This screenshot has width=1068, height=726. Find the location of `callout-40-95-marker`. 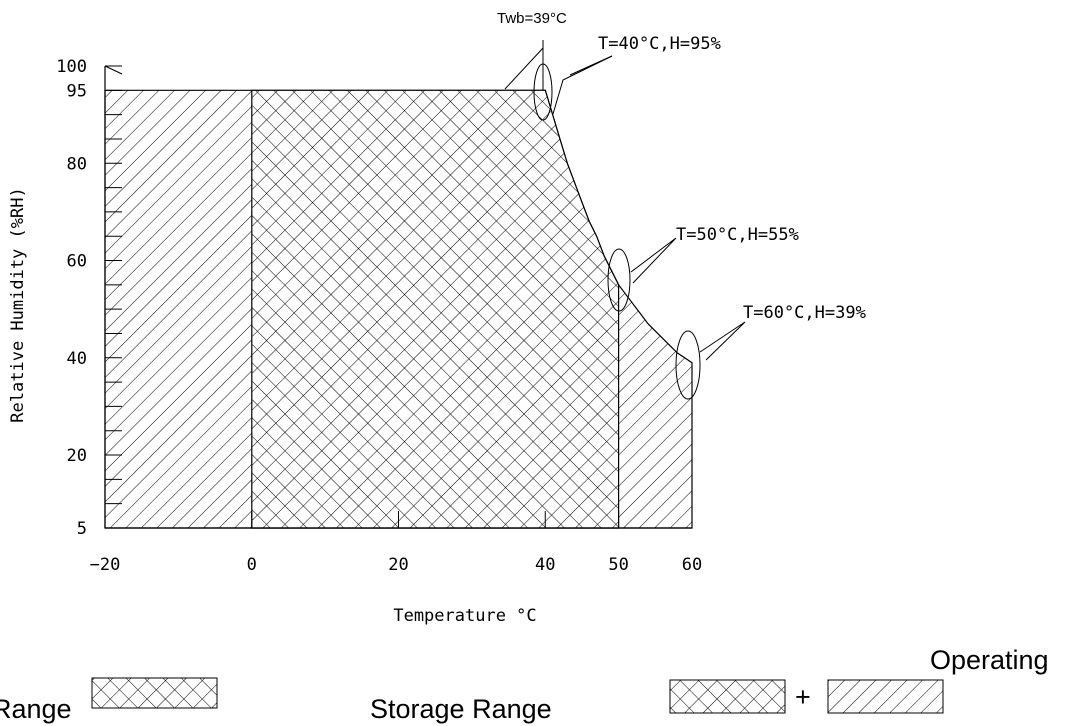

callout-40-95-marker is located at coordinates (543, 92).